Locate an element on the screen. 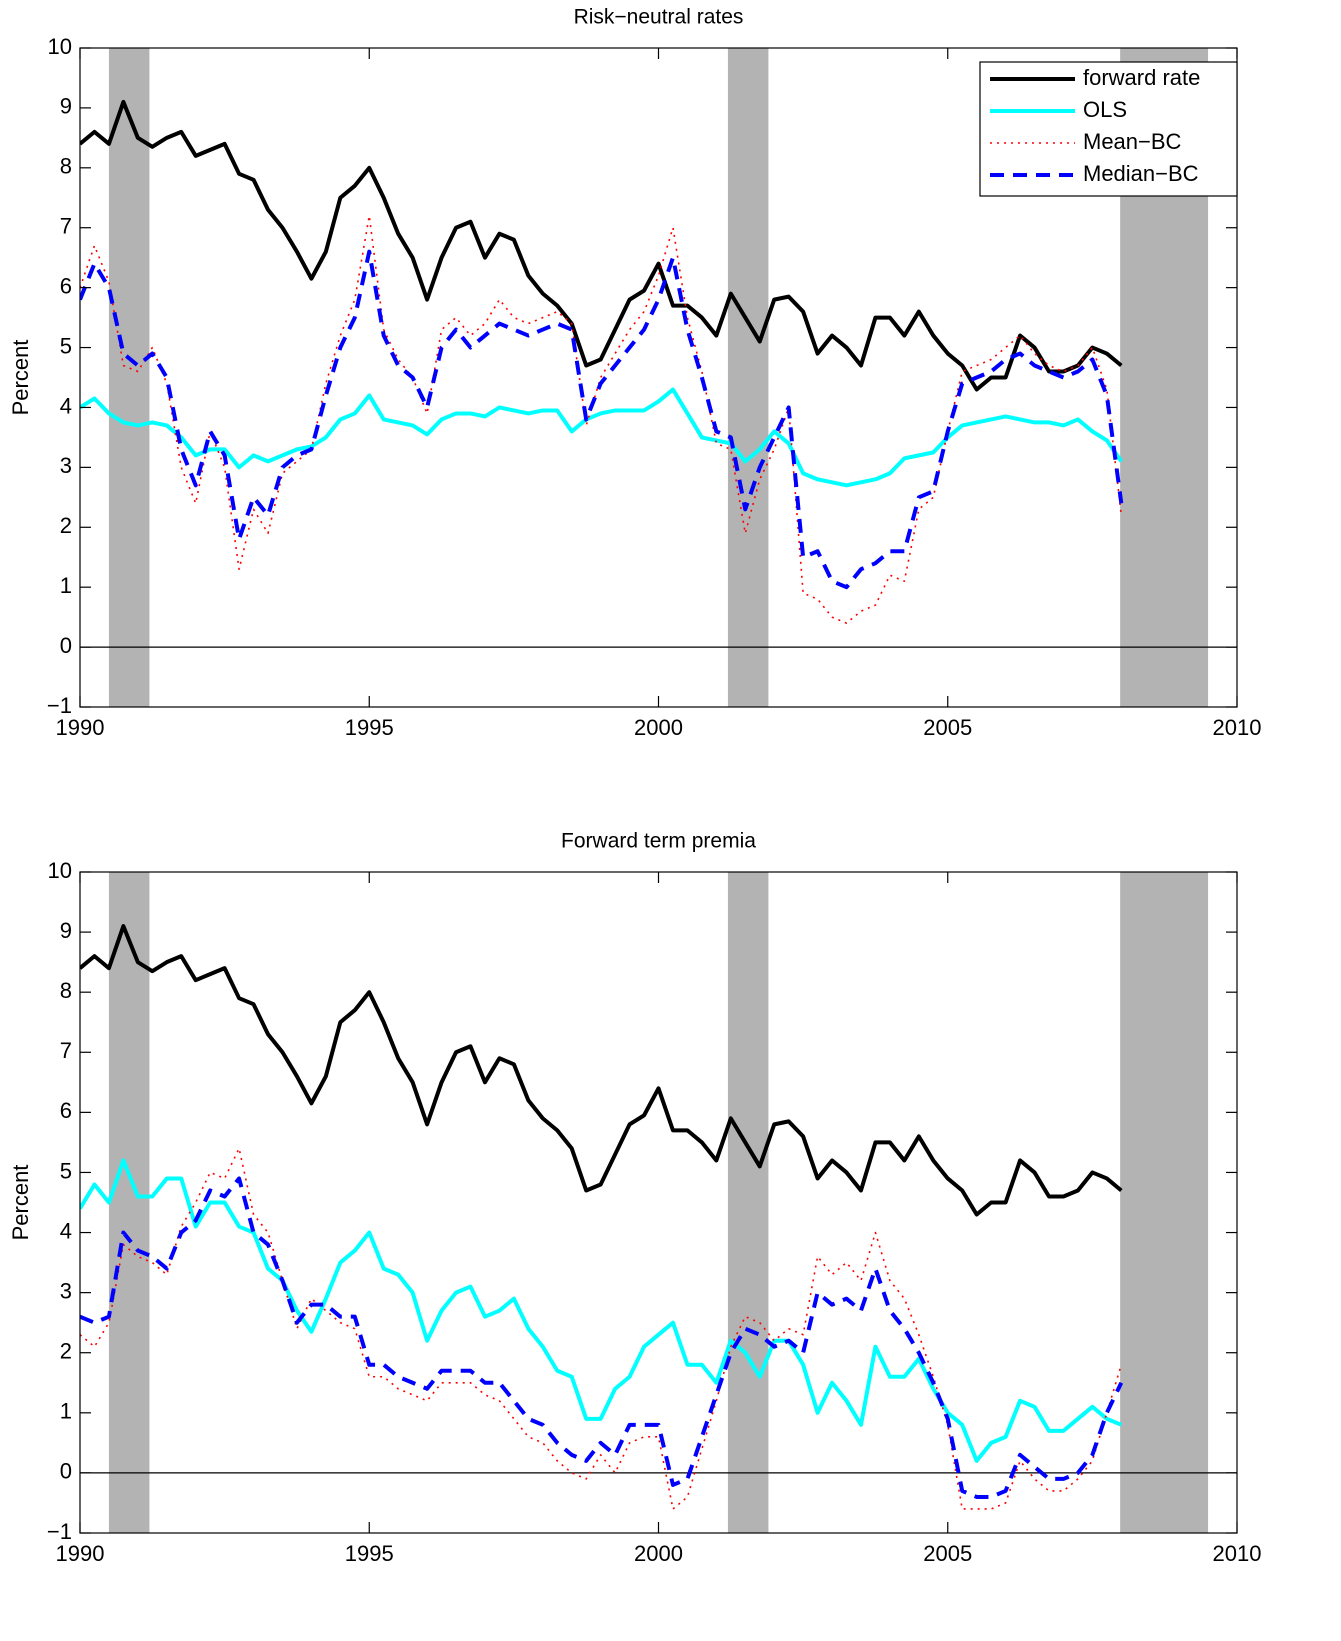 This screenshot has height=1641, width=1341. legend-label: Mean−BC is located at coordinates (1132, 141).